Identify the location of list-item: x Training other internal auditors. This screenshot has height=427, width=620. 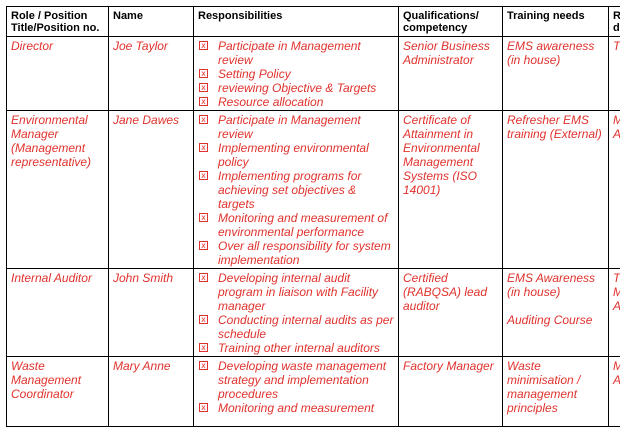
(296, 348).